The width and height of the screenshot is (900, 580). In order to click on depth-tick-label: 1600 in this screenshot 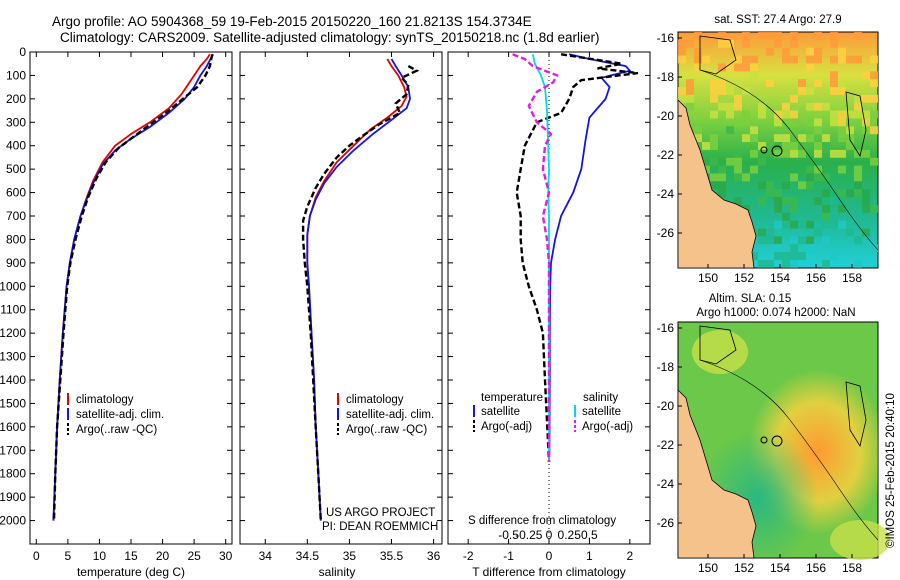, I will do `click(13, 427)`.